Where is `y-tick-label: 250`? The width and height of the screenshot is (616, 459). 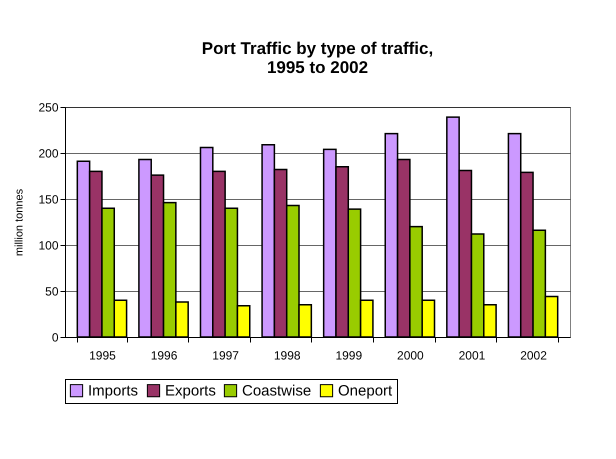
y-tick-label: 250 is located at coordinates (48, 107).